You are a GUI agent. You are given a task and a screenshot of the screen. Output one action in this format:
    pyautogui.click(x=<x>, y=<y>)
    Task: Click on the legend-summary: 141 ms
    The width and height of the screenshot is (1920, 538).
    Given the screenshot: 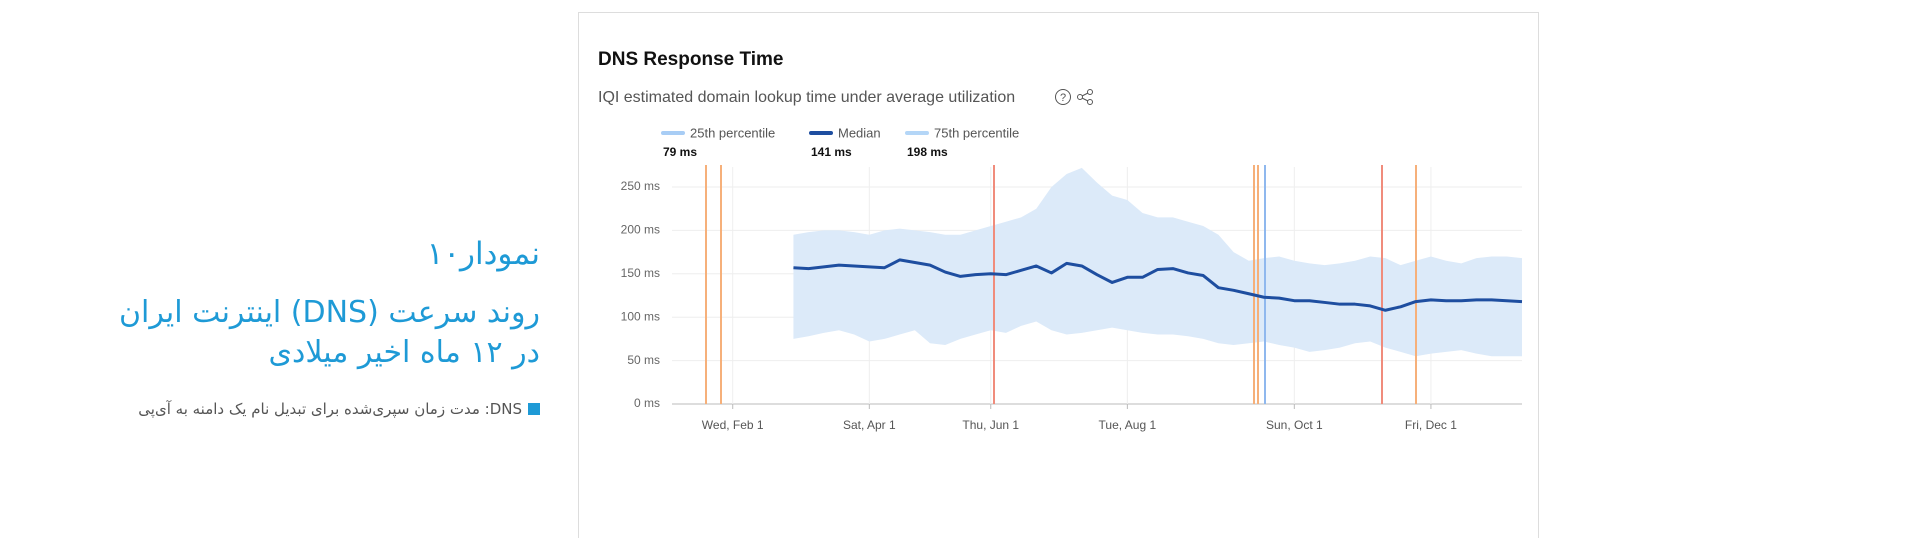 What is the action you would take?
    pyautogui.click(x=831, y=152)
    